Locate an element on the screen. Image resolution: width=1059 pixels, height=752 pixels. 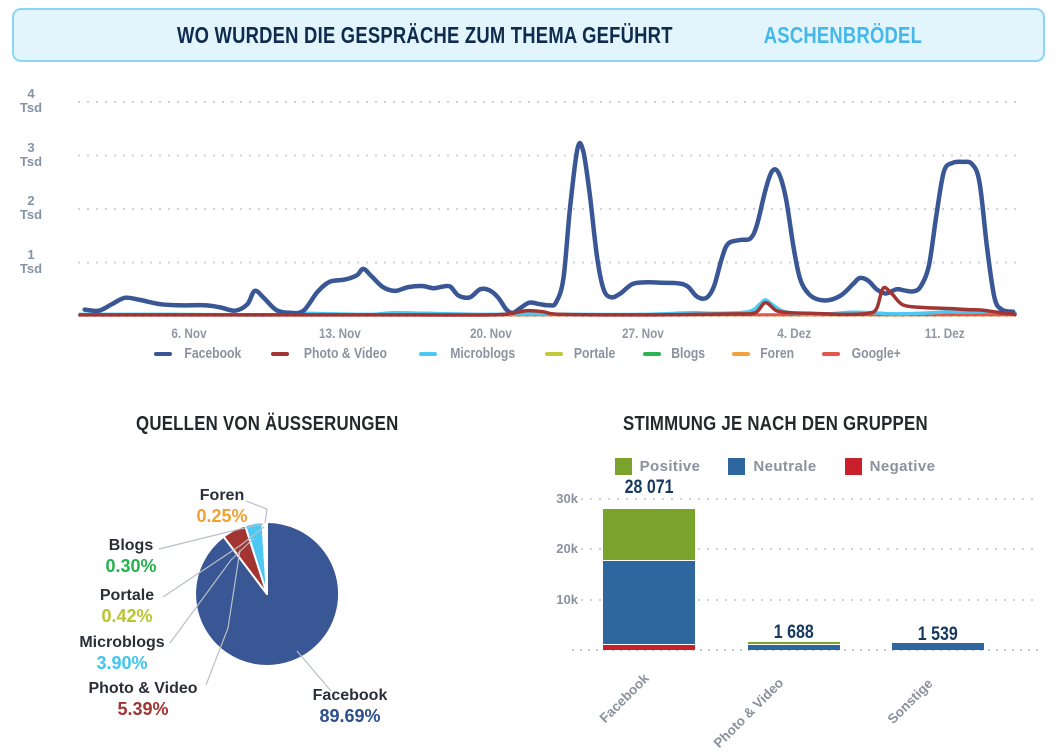
bar-legend: Positive Neutrale Negative is located at coordinates (775, 466).